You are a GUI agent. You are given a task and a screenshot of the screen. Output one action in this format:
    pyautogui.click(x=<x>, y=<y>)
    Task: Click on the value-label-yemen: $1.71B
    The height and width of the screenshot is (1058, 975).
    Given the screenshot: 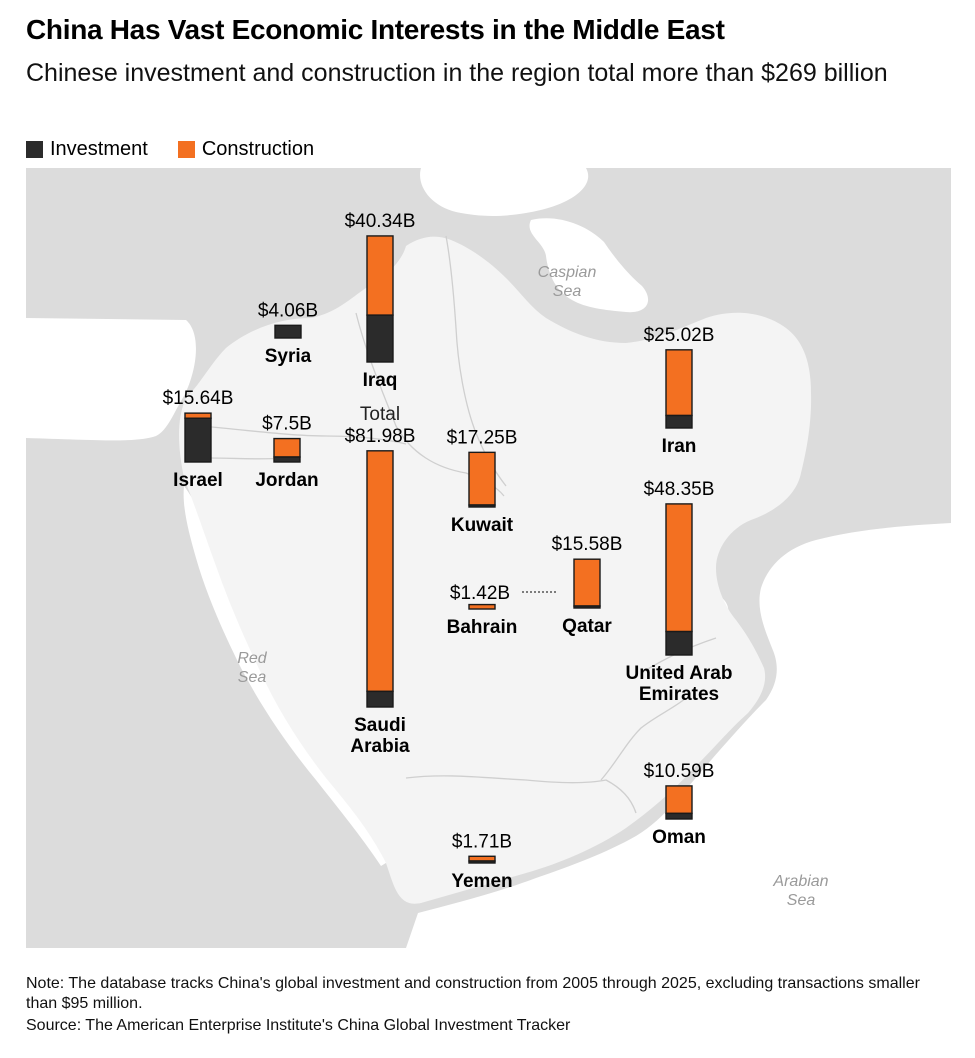 What is the action you would take?
    pyautogui.click(x=482, y=841)
    